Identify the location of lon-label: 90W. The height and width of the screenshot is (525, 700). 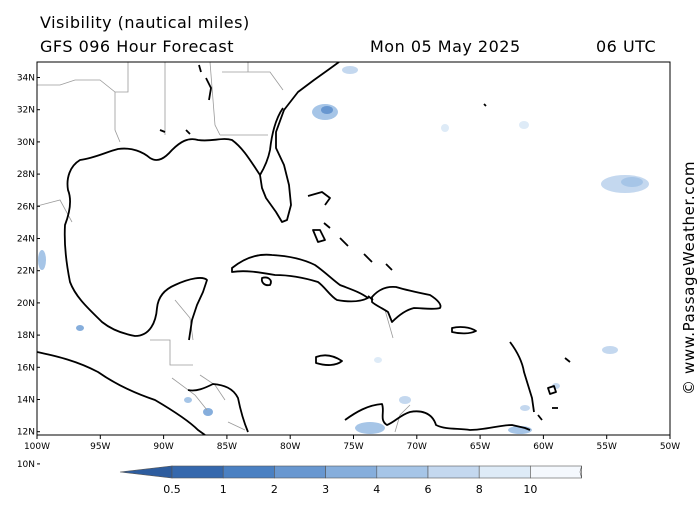
(163, 447).